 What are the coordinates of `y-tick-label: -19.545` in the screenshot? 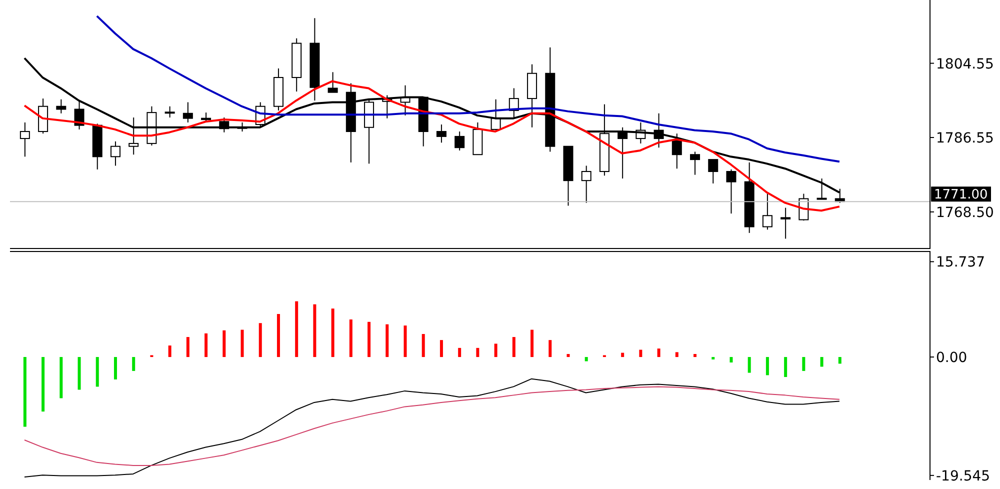 It's located at (963, 476).